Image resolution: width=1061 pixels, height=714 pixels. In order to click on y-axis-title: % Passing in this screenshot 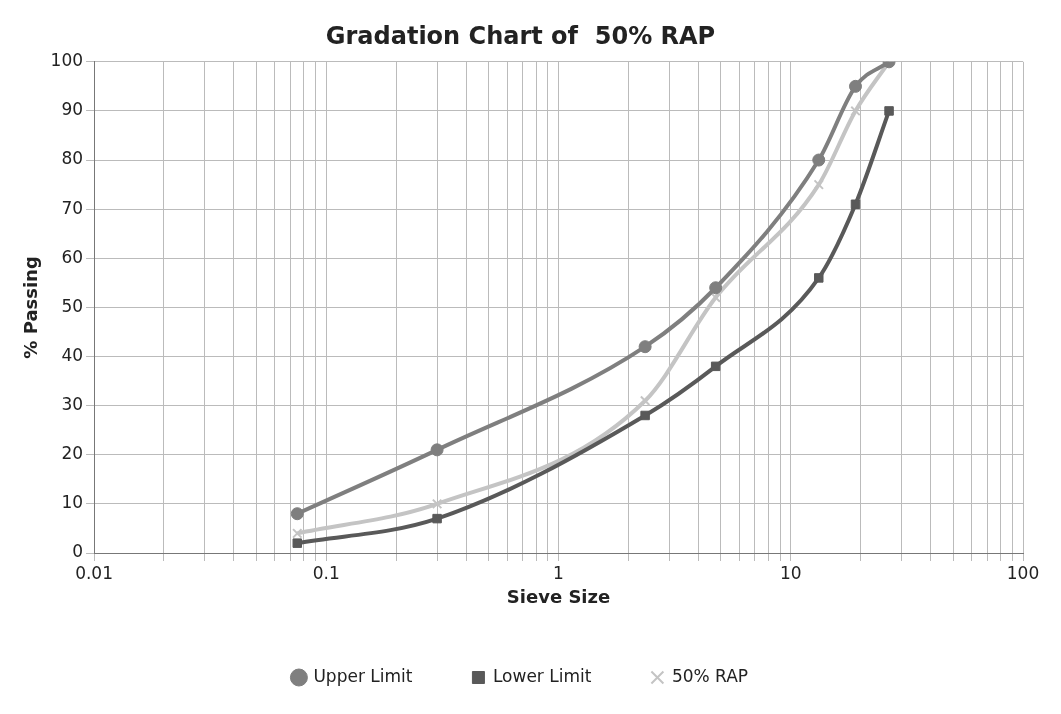, I will do `click(31, 307)`.